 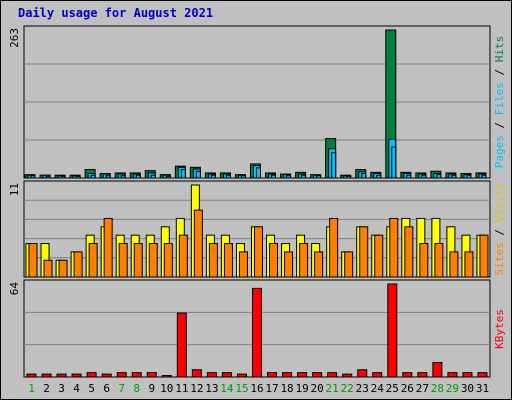 What do you see at coordinates (31, 388) in the screenshot?
I see `day-label-1: 1` at bounding box center [31, 388].